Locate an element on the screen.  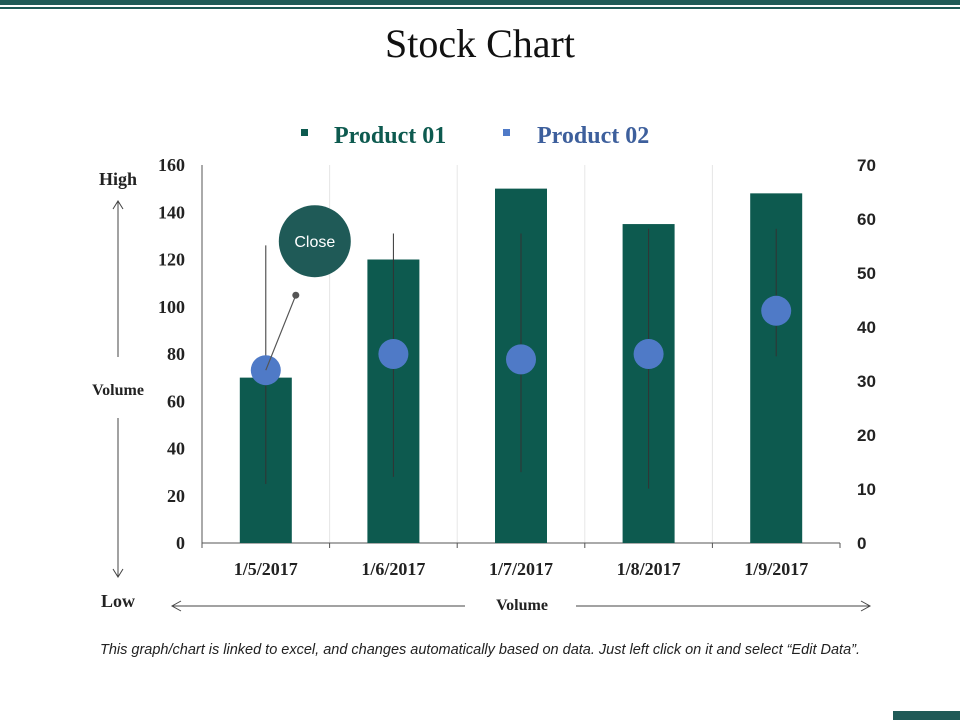
right-axis-ticks: 0 10 20 30 40 50 60 70 is located at coordinates (866, 354).